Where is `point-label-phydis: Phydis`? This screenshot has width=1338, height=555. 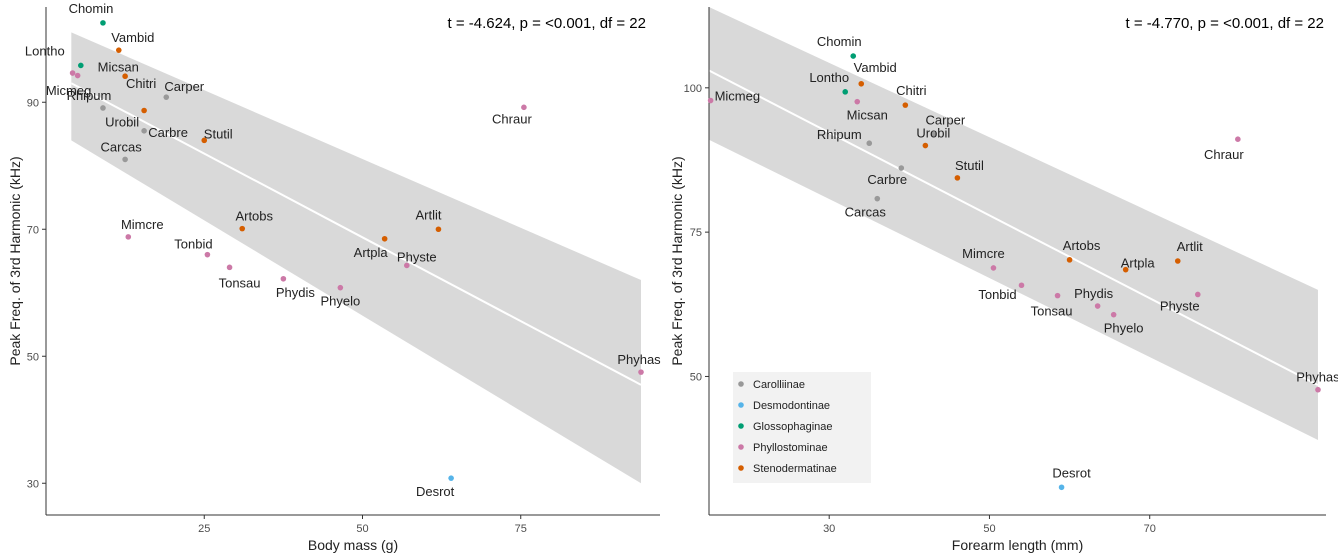 point-label-phydis: Phydis is located at coordinates (296, 292).